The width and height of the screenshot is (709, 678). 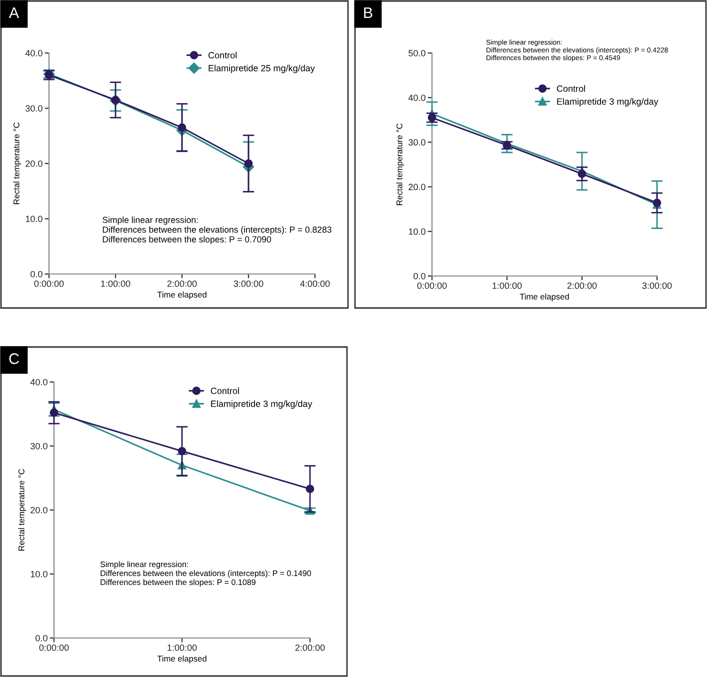 I want to click on chart-title: A, so click(x=14, y=12).